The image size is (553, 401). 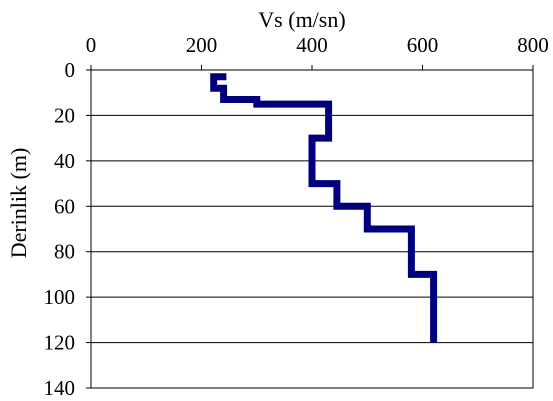 I want to click on y-tick-label: 40, so click(x=64, y=161).